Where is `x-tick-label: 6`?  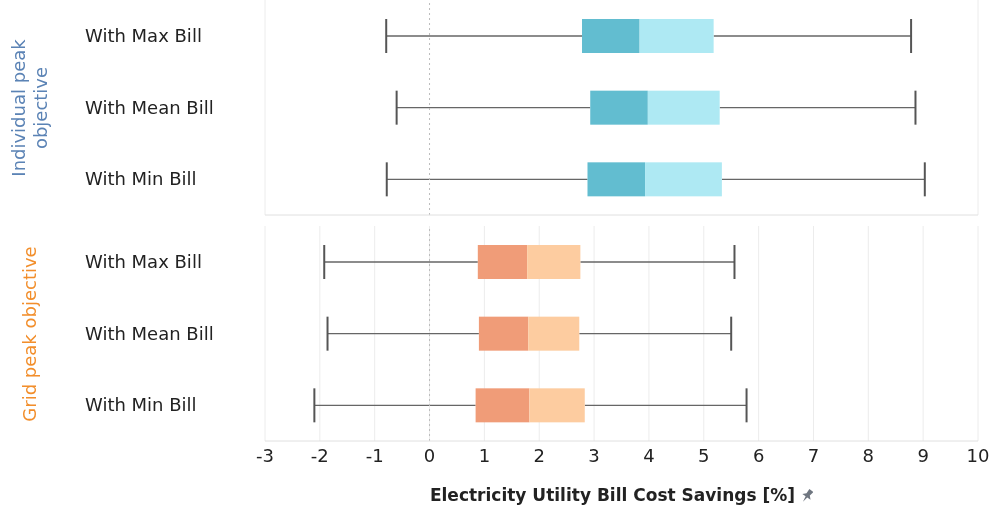 x-tick-label: 6 is located at coordinates (758, 455).